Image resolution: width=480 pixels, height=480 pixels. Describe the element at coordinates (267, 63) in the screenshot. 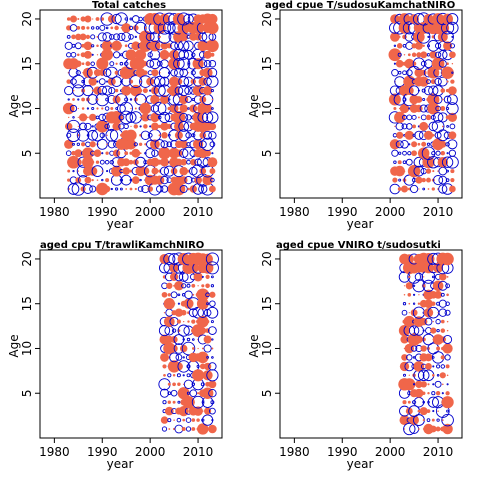

I see `y-tick-label: 15` at that location.